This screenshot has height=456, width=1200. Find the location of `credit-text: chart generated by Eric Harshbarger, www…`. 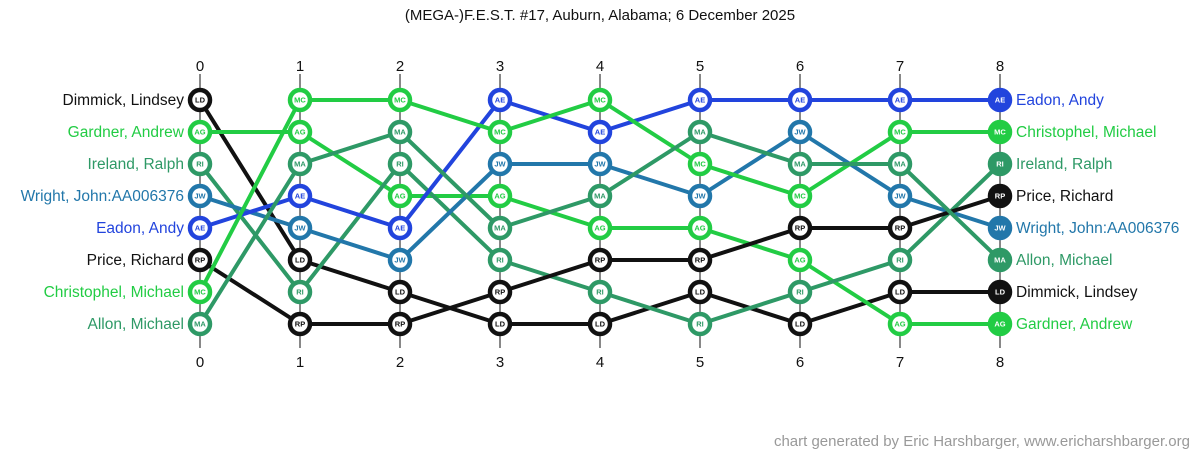

credit-text: chart generated by Eric Harshbarger, www… is located at coordinates (981, 441).